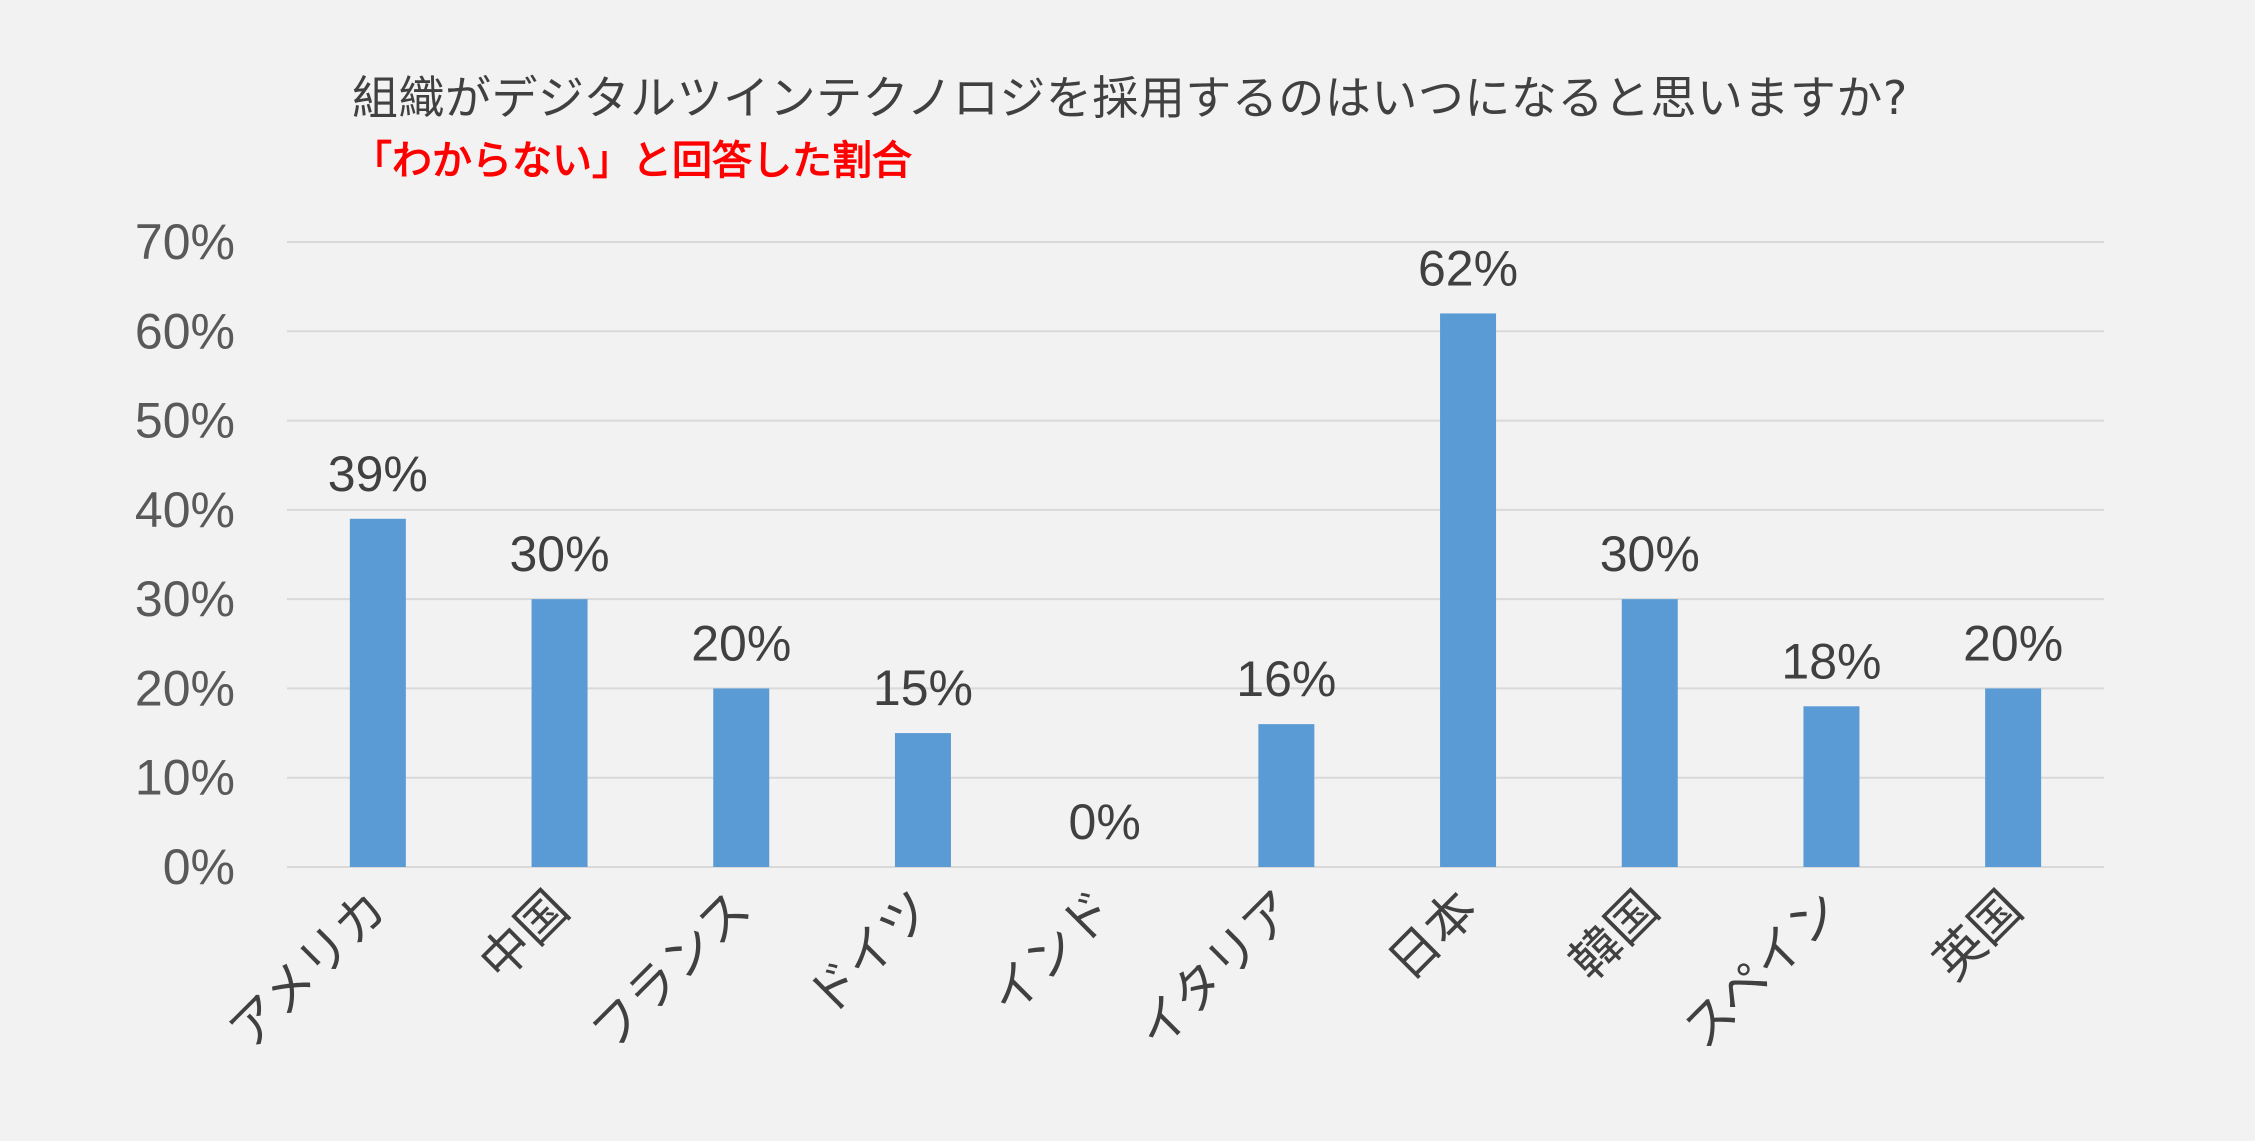 Image resolution: width=2255 pixels, height=1141 pixels. Describe the element at coordinates (185, 599) in the screenshot. I see `y-tick-label: 30%` at that location.